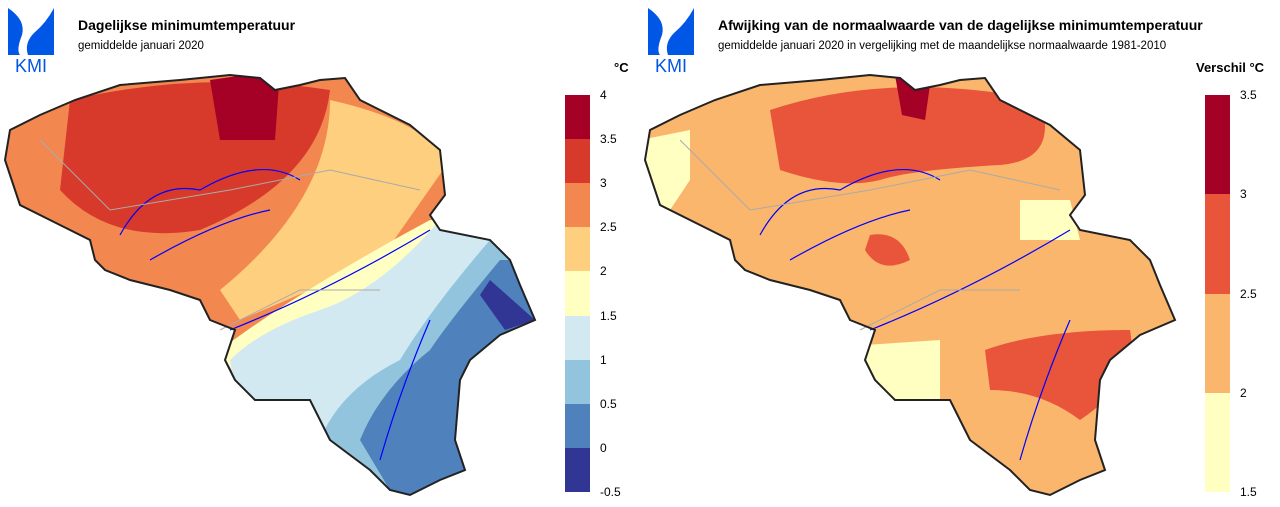  What do you see at coordinates (610, 492) in the screenshot?
I see `legend-tick-label: -0.5` at bounding box center [610, 492].